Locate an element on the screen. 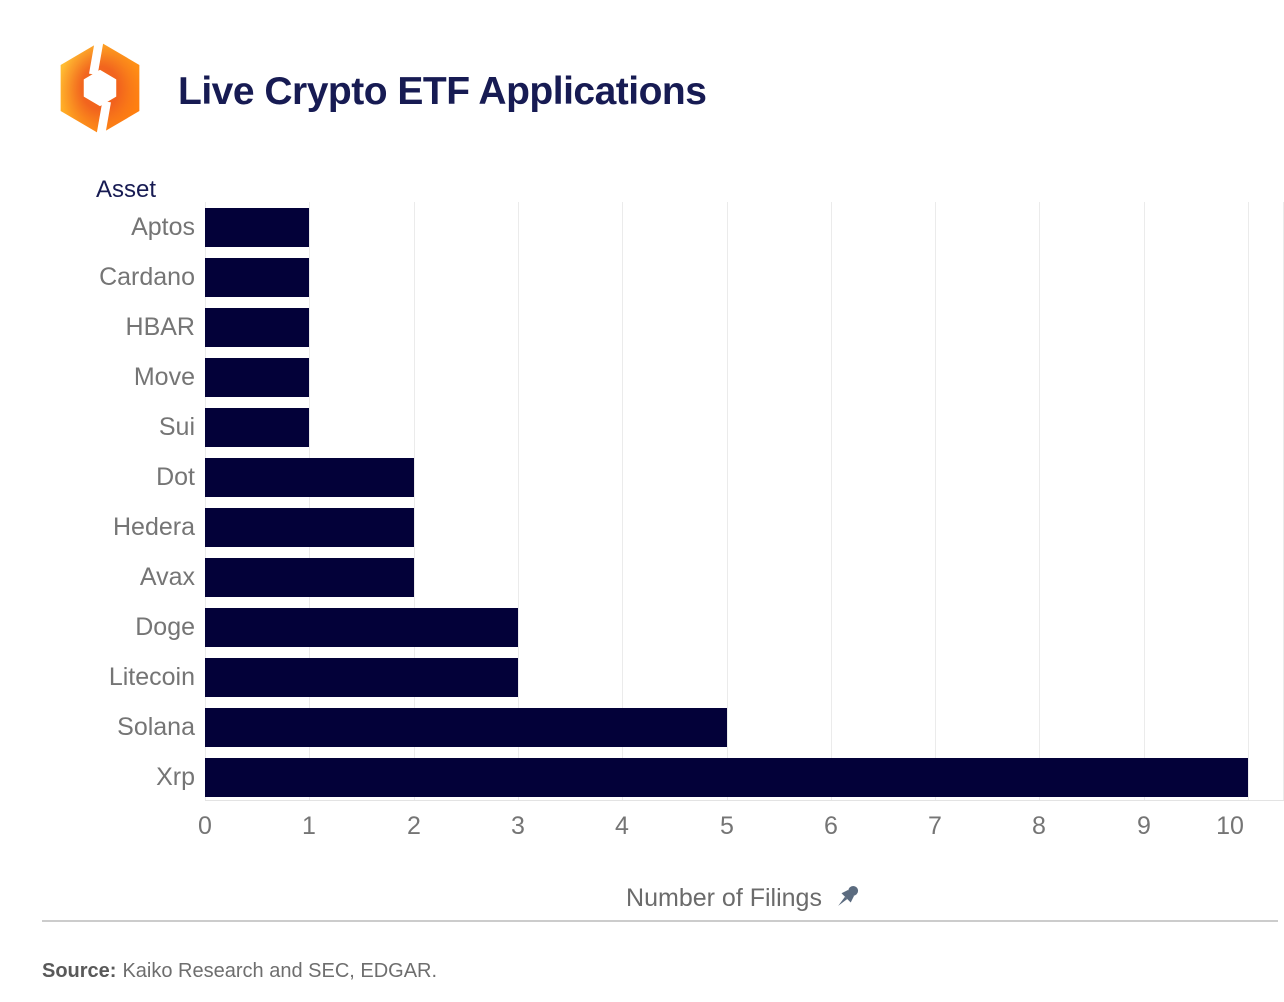  x-tick-1: 1 is located at coordinates (309, 826).